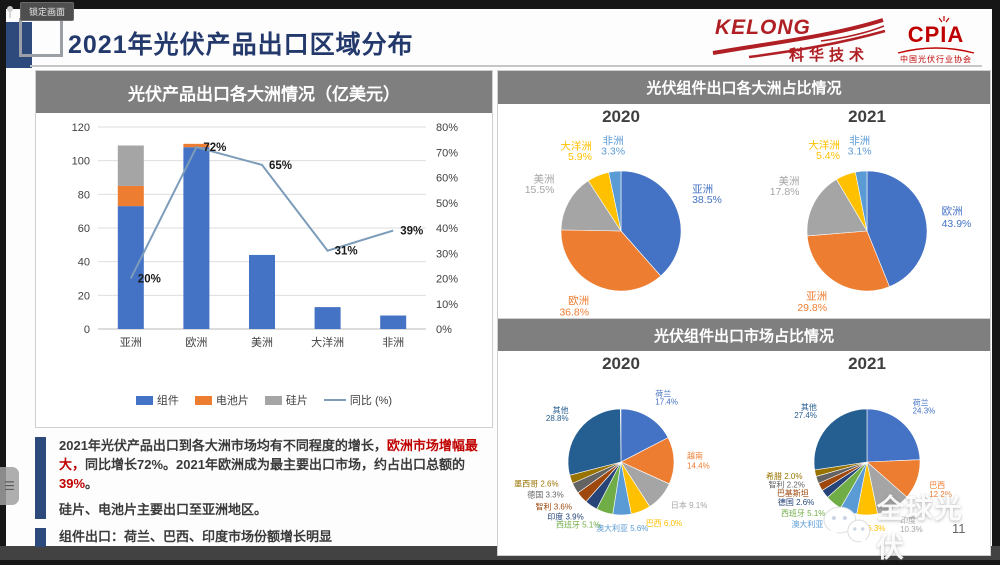 This screenshot has height=565, width=1000. Describe the element at coordinates (666, 402) in the screenshot. I see `svg-text: 17.4%` at that location.